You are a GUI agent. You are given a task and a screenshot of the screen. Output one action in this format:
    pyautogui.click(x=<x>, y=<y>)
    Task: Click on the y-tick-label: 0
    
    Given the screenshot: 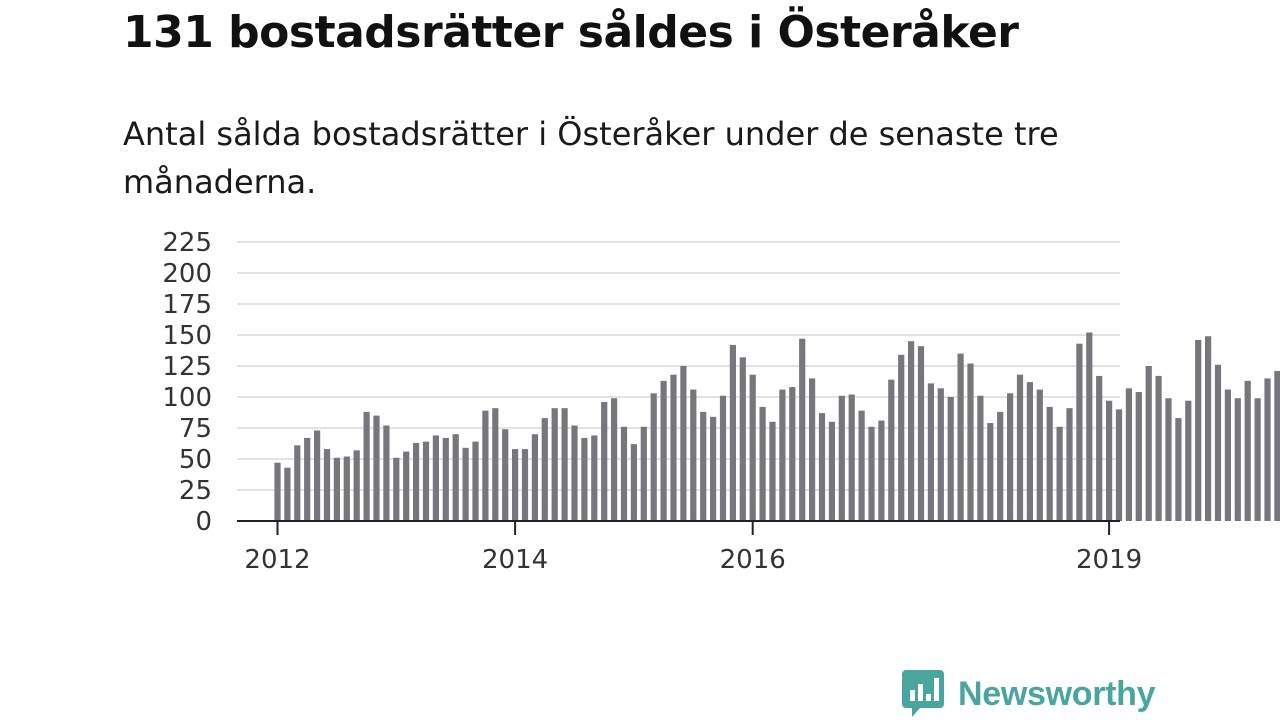 What is the action you would take?
    pyautogui.click(x=203, y=522)
    